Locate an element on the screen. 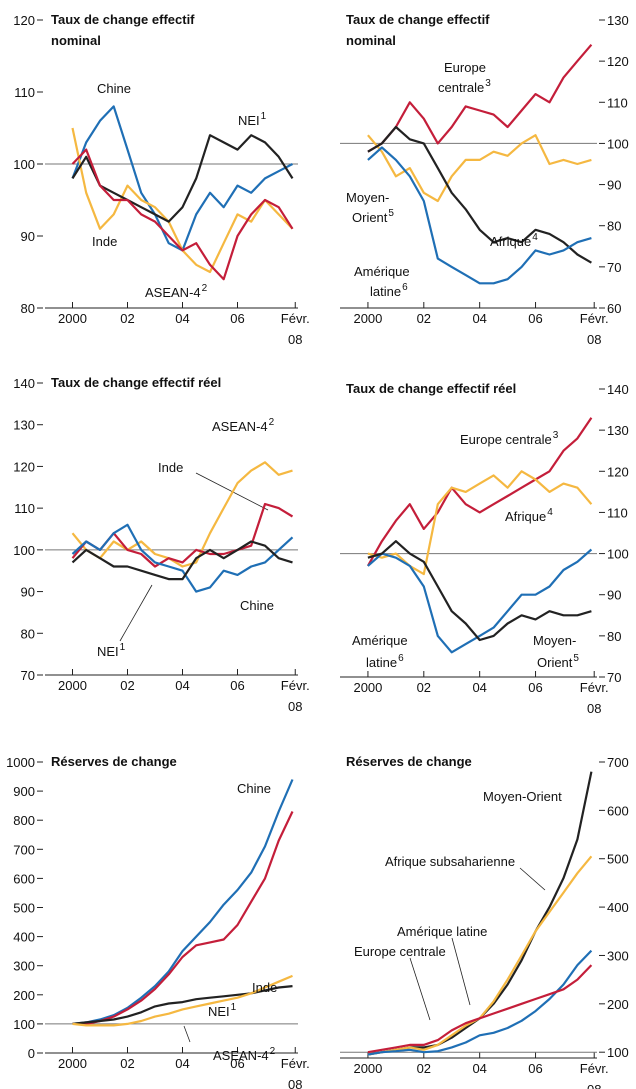  series-label: Afrique is located at coordinates (510, 241).